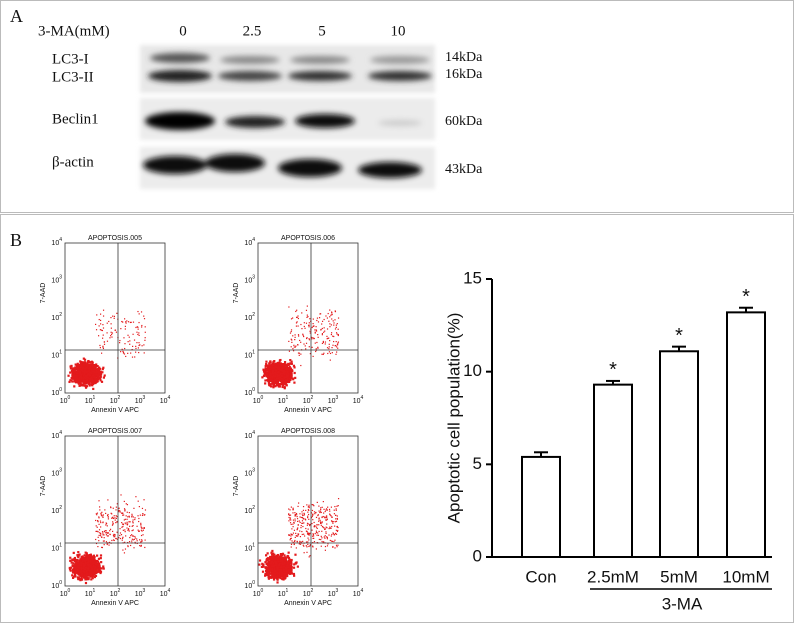  Describe the element at coordinates (73, 77) in the screenshot. I see `protein-label: LC3-II` at that location.